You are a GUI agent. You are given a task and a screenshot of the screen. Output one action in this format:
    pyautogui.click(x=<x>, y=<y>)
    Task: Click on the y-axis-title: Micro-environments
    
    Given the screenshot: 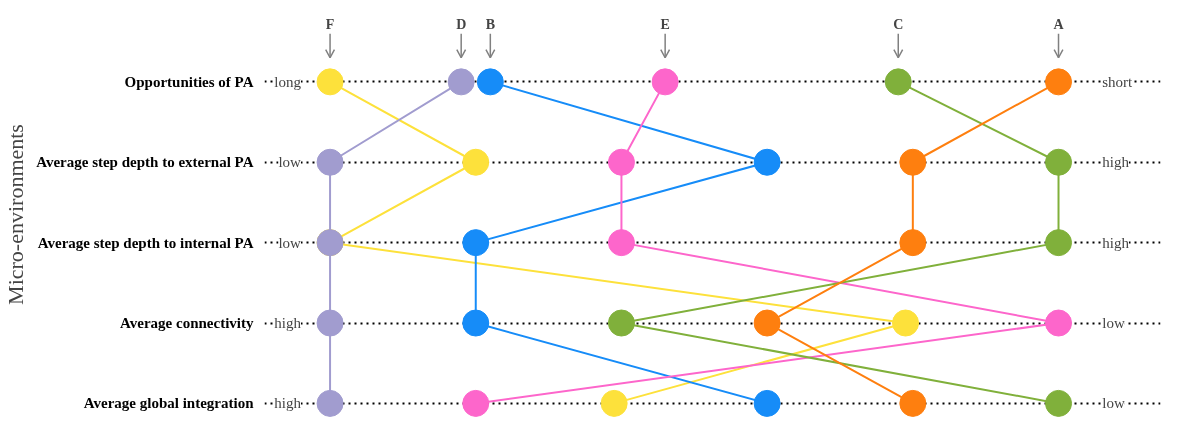 What is the action you would take?
    pyautogui.click(x=16, y=214)
    